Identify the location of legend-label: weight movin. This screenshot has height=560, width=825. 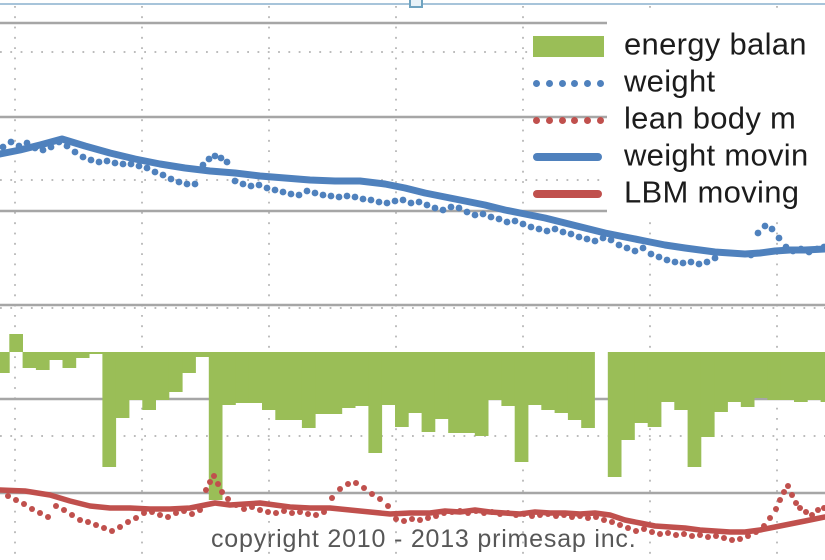
(716, 155).